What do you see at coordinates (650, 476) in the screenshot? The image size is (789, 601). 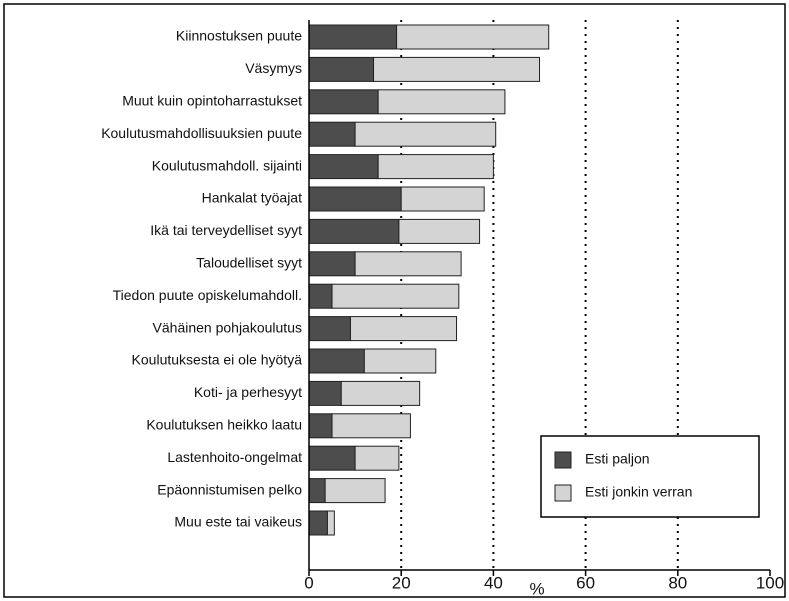 I see `legend-box` at bounding box center [650, 476].